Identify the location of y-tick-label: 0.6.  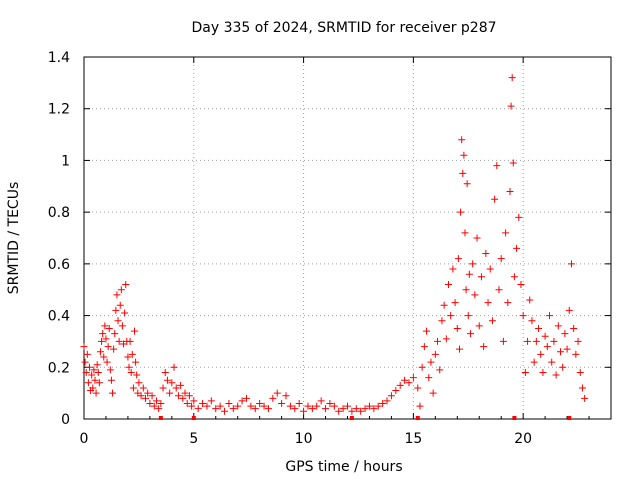
(59, 265).